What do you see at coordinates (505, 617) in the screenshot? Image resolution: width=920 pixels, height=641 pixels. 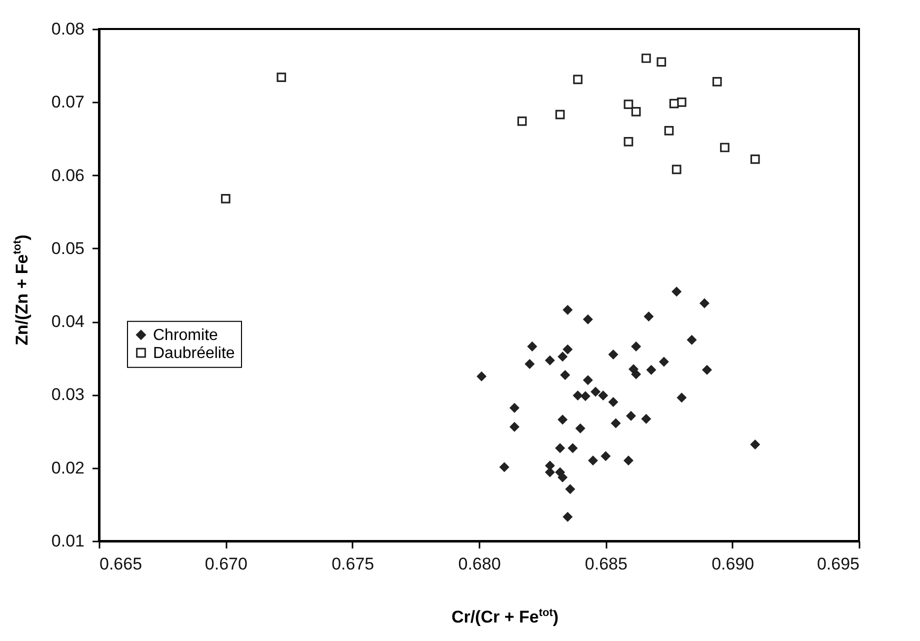 I see `x-axis-title: Cr/(Cr + Fe$^{tot}$)` at bounding box center [505, 617].